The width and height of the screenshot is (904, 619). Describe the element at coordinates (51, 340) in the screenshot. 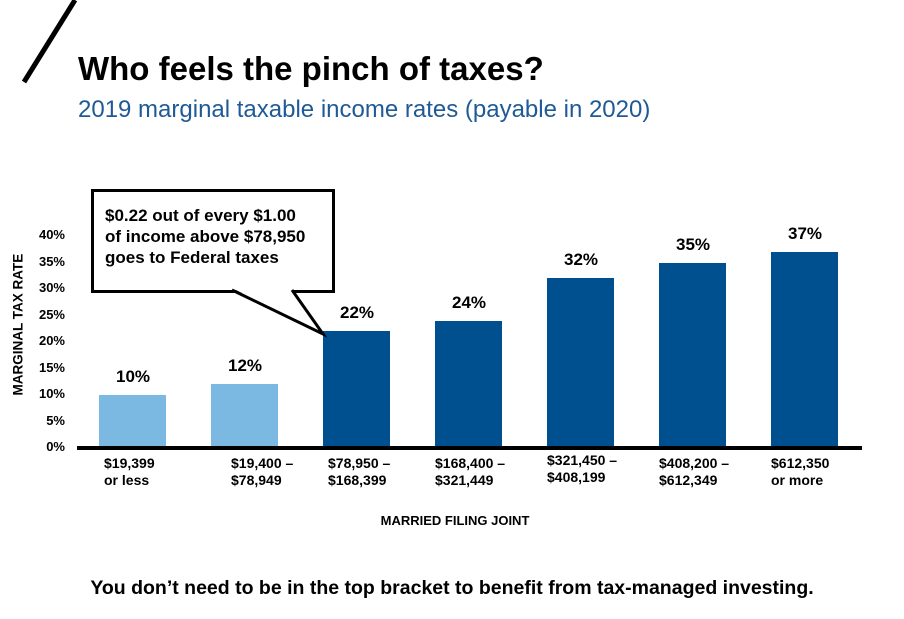

I see `y-tick-label: 20%` at that location.